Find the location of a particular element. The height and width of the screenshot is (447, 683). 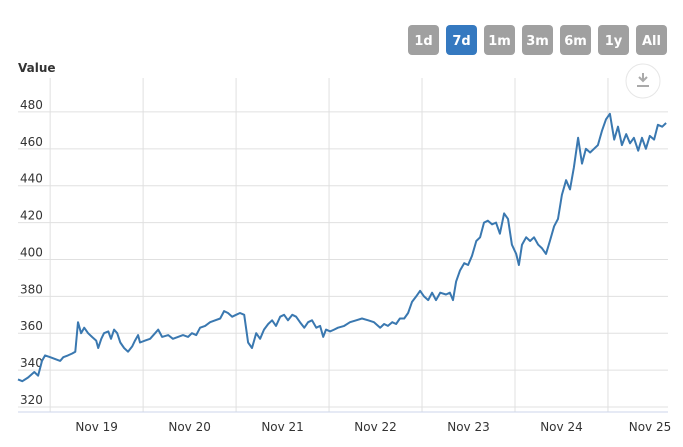

button-label: 6m is located at coordinates (575, 41).